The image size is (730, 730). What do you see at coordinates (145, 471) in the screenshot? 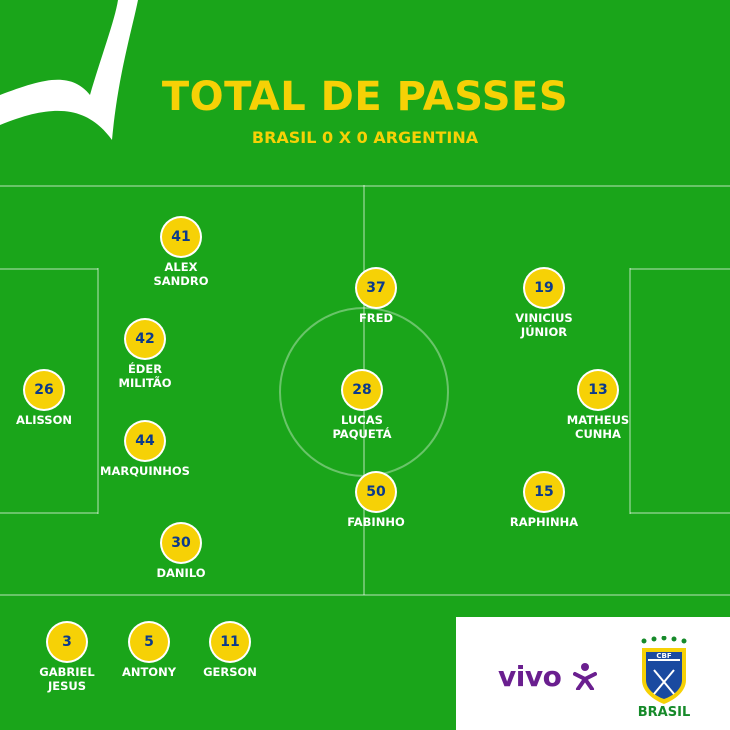
I see `player-name: MARQUINHOS` at bounding box center [145, 471].